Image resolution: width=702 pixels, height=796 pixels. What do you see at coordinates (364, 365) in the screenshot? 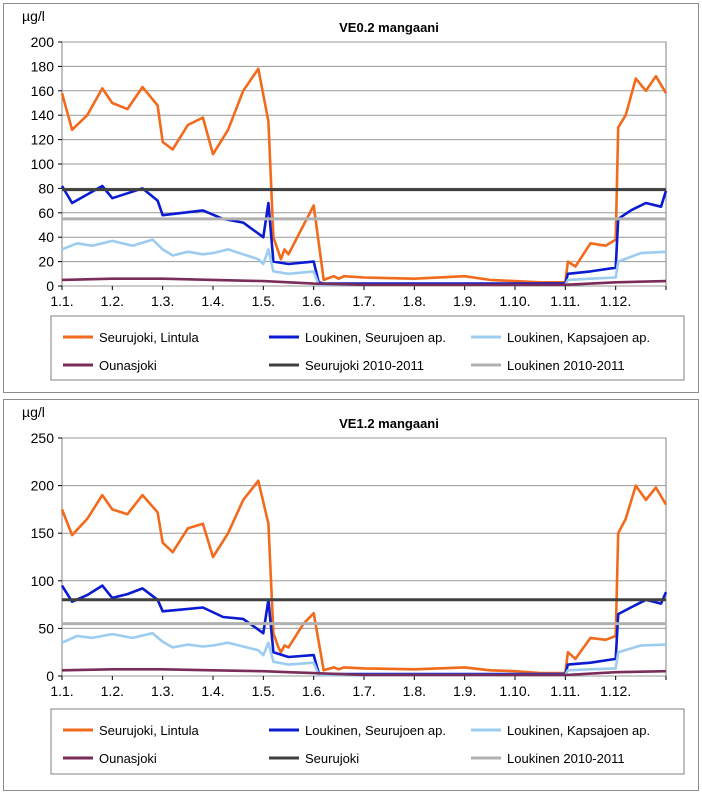
I see `chart-1-legend-label-seurujoki-2010-2011: Seurujoki 2010-2011` at bounding box center [364, 365].